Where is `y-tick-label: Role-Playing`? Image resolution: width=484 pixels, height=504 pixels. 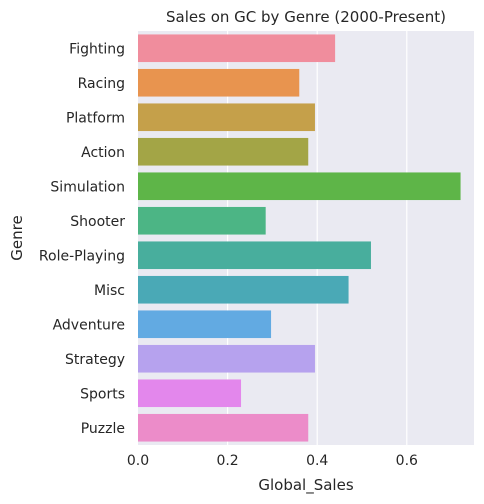 y-tick-label: Role-Playing is located at coordinates (82, 256).